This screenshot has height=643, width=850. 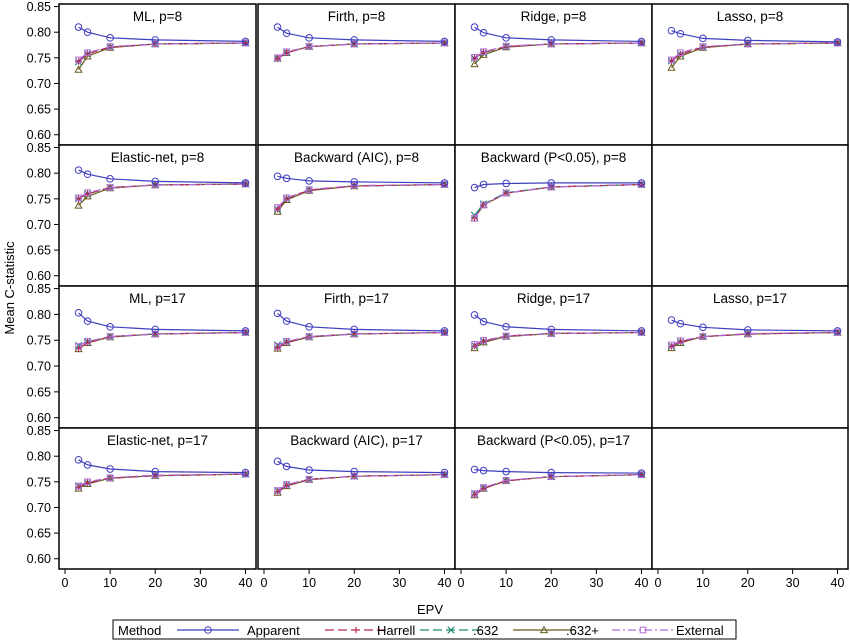 What do you see at coordinates (356, 298) in the screenshot?
I see `panel-title: Firth, p=17` at bounding box center [356, 298].